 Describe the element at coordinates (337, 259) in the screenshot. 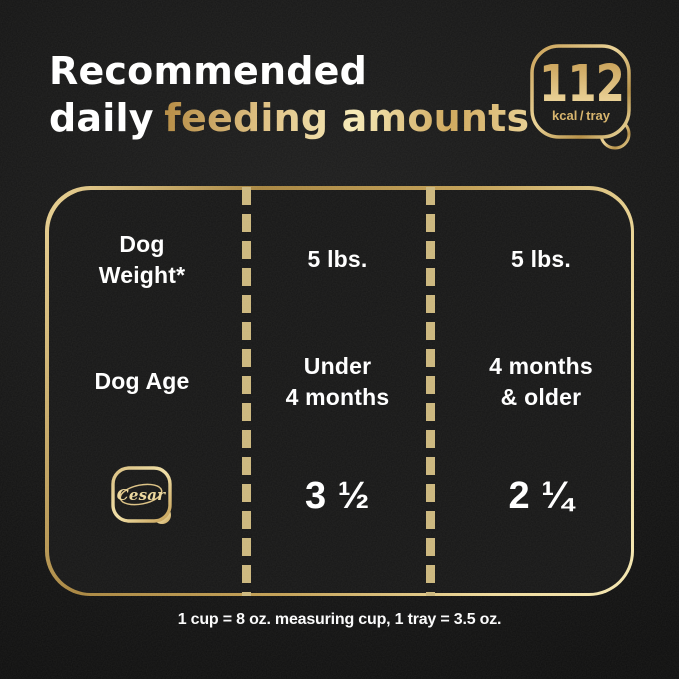

I see `cell-weight-under-4-months: 5 lbs.` at that location.